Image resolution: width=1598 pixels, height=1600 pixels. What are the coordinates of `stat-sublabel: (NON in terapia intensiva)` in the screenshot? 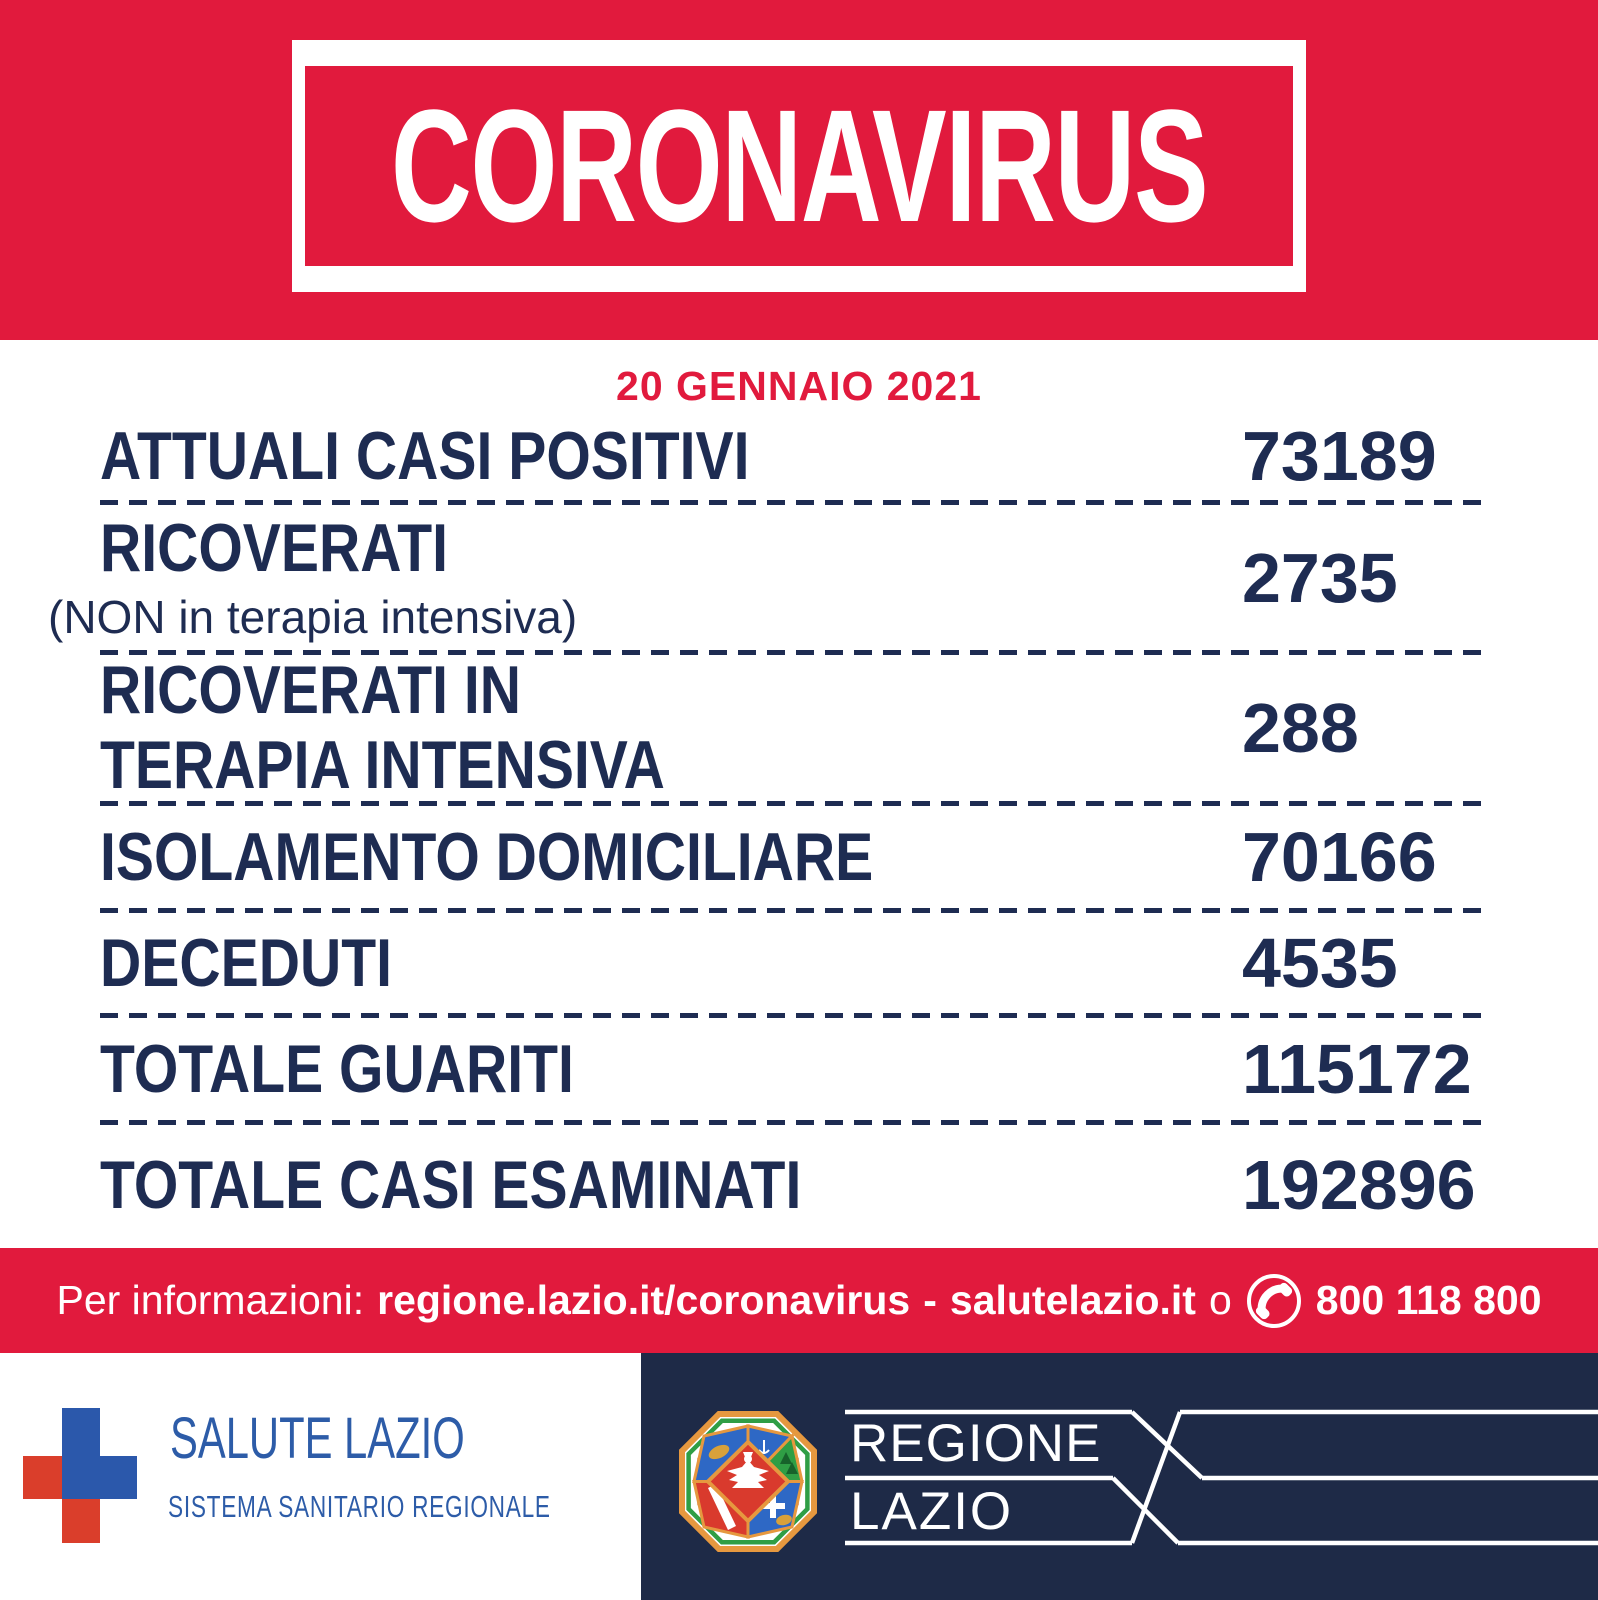 It's located at (313, 616).